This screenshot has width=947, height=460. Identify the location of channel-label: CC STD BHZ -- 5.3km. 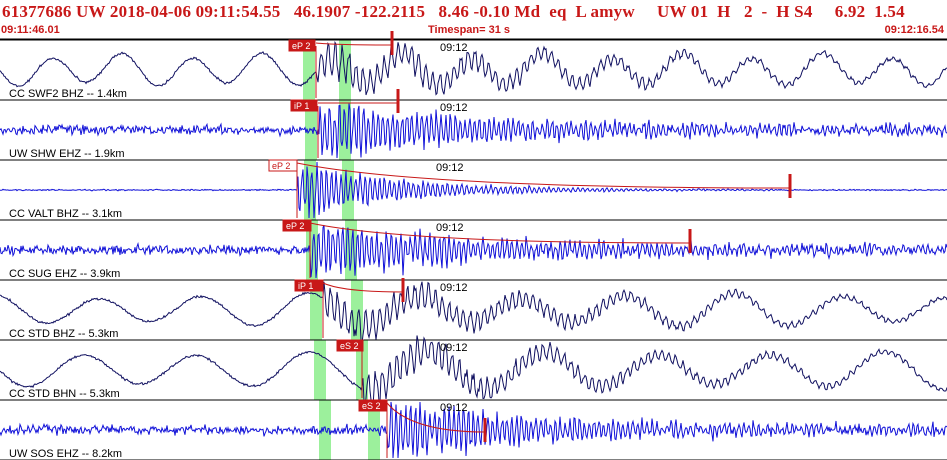
(63, 334).